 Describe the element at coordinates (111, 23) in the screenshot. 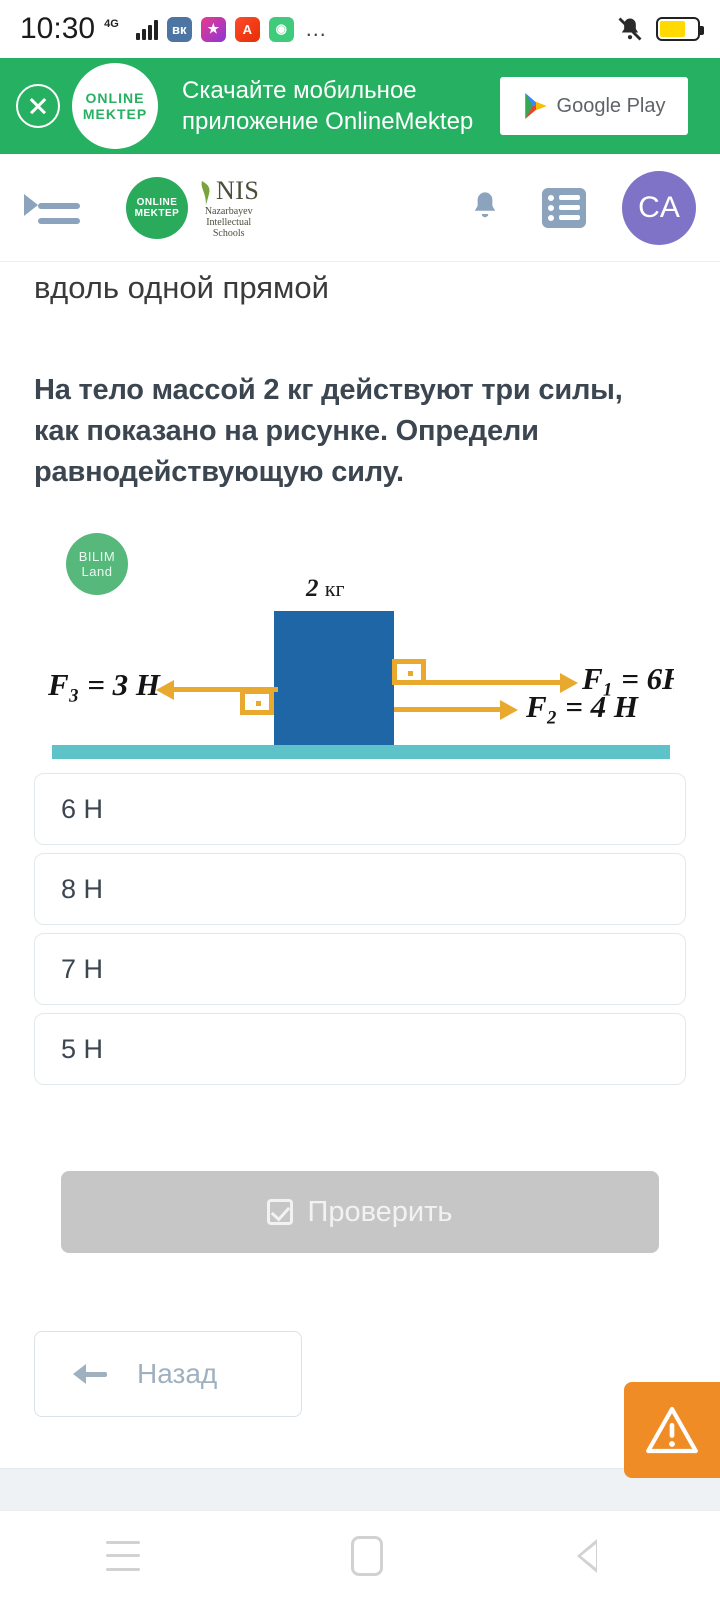

I see `network-type-label: 4G` at that location.